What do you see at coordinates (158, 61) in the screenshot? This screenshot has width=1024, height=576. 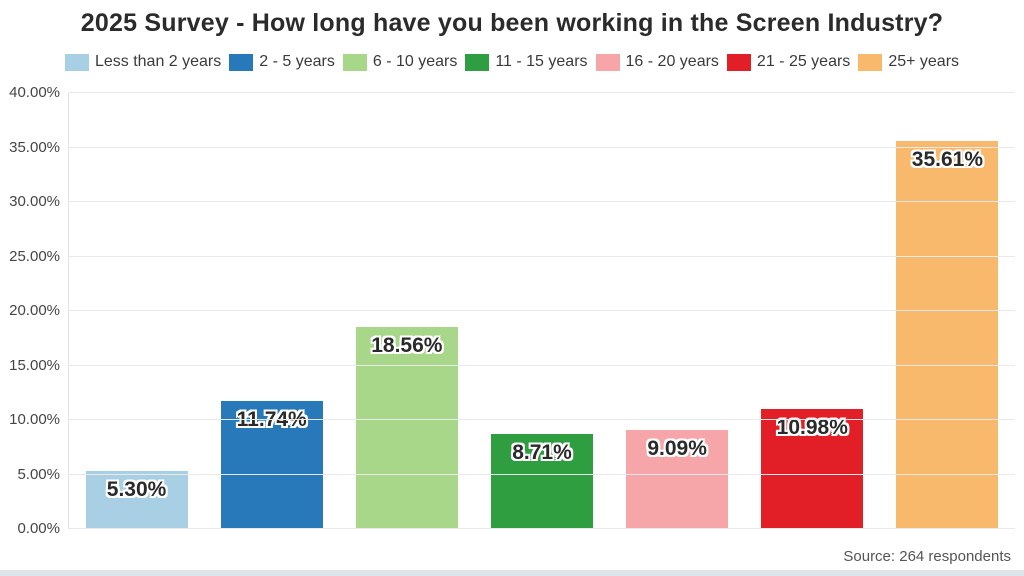 I see `legend-label: Less than 2 years` at bounding box center [158, 61].